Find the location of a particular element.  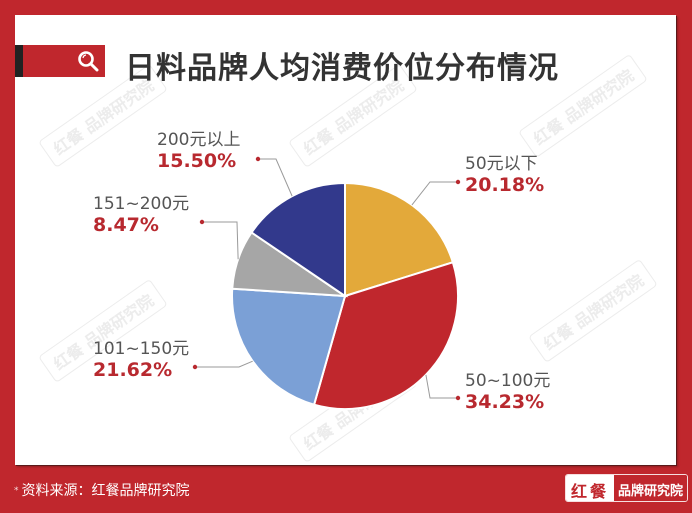

pie-slices is located at coordinates (345, 295).